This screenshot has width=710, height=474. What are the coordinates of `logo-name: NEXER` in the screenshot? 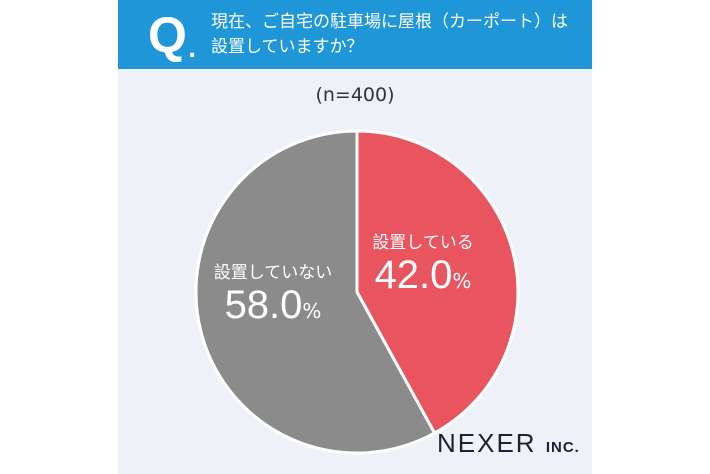 It's located at (487, 443).